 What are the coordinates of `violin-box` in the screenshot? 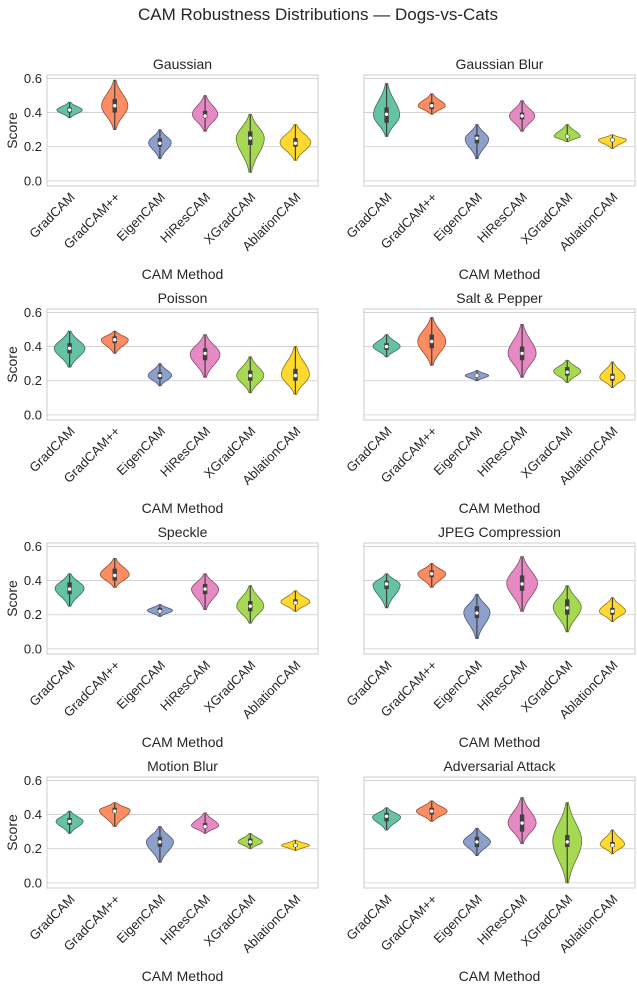 It's located at (205, 114).